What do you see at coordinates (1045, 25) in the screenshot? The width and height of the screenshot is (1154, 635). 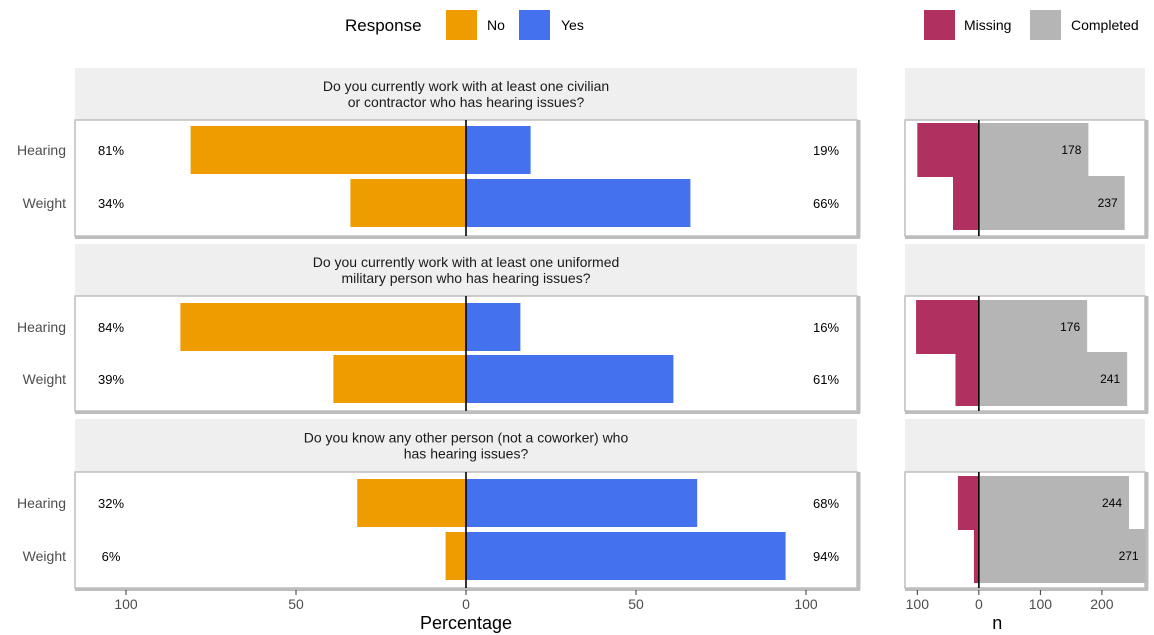 I see `legend-swatch-completed` at bounding box center [1045, 25].